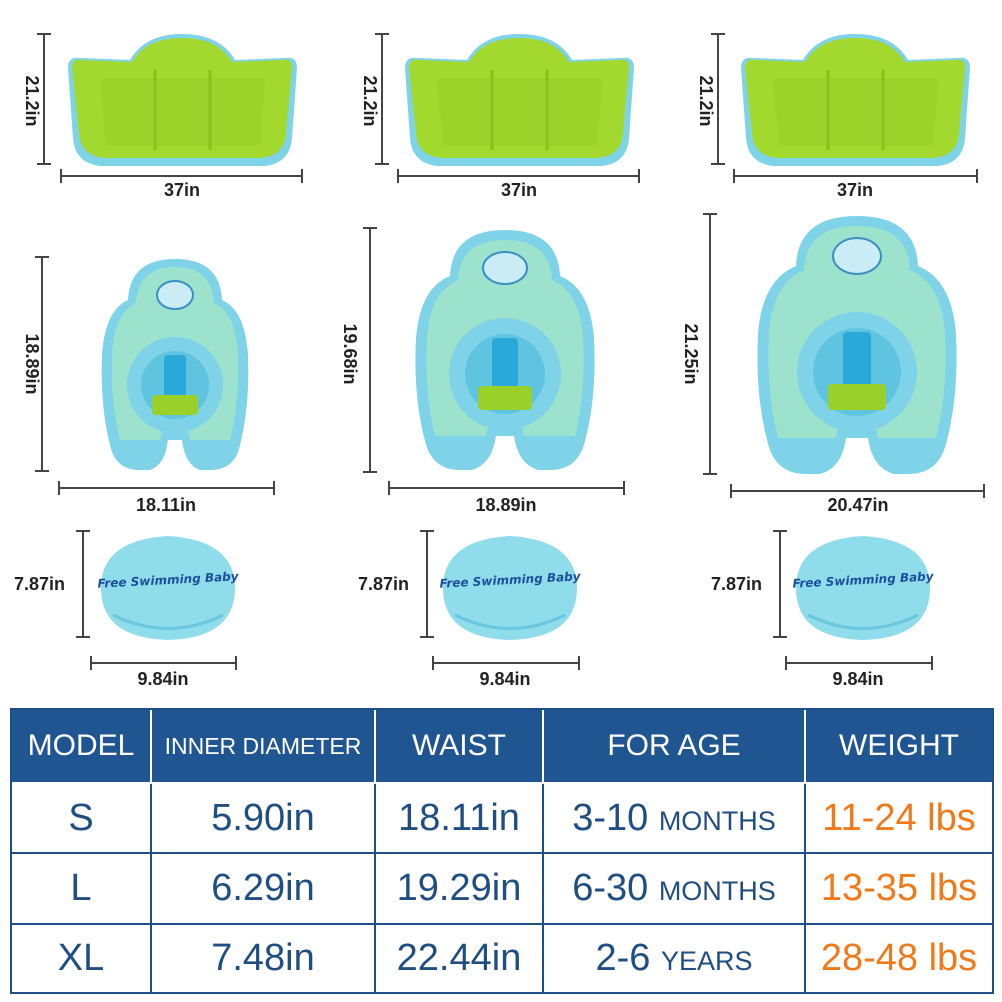  Describe the element at coordinates (168, 588) in the screenshot. I see `pillow-image-s` at that location.